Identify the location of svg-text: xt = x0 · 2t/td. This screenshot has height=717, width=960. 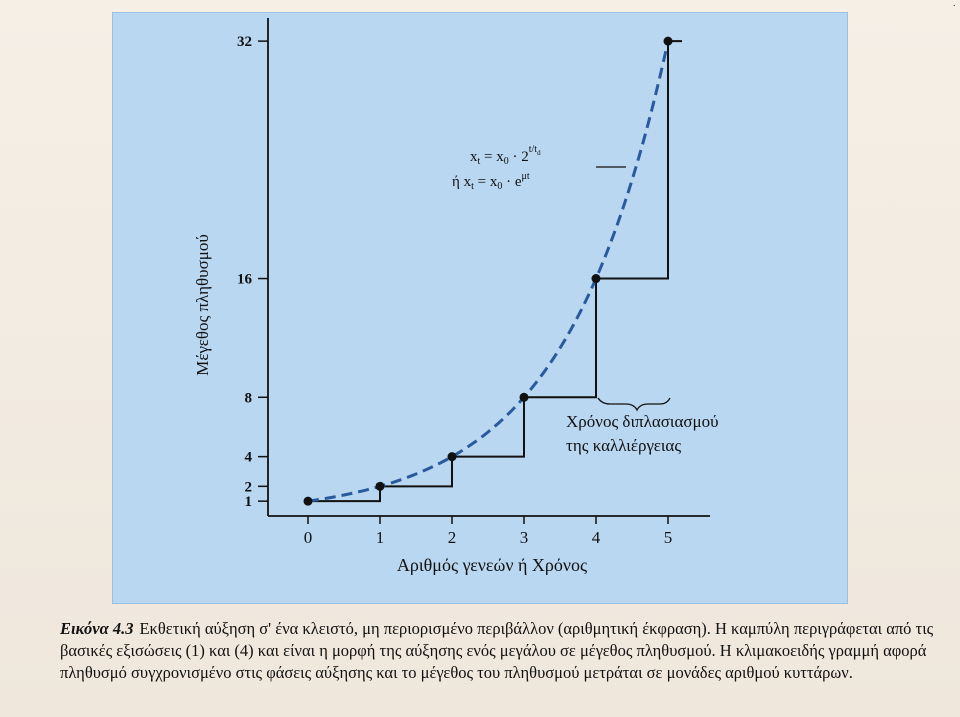
(505, 155).